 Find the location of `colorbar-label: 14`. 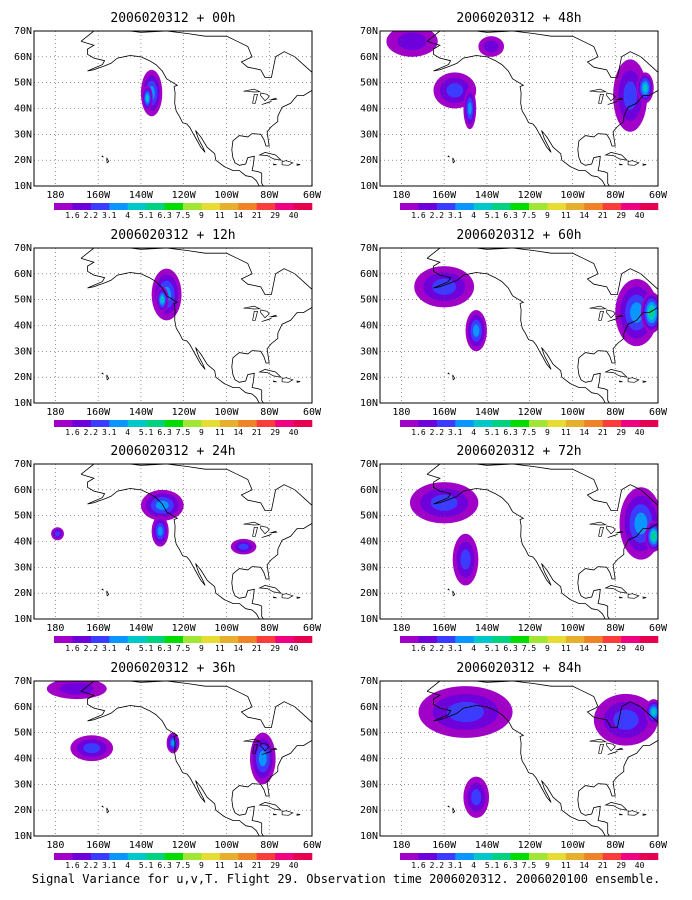

colorbar-label: 14 is located at coordinates (584, 865).